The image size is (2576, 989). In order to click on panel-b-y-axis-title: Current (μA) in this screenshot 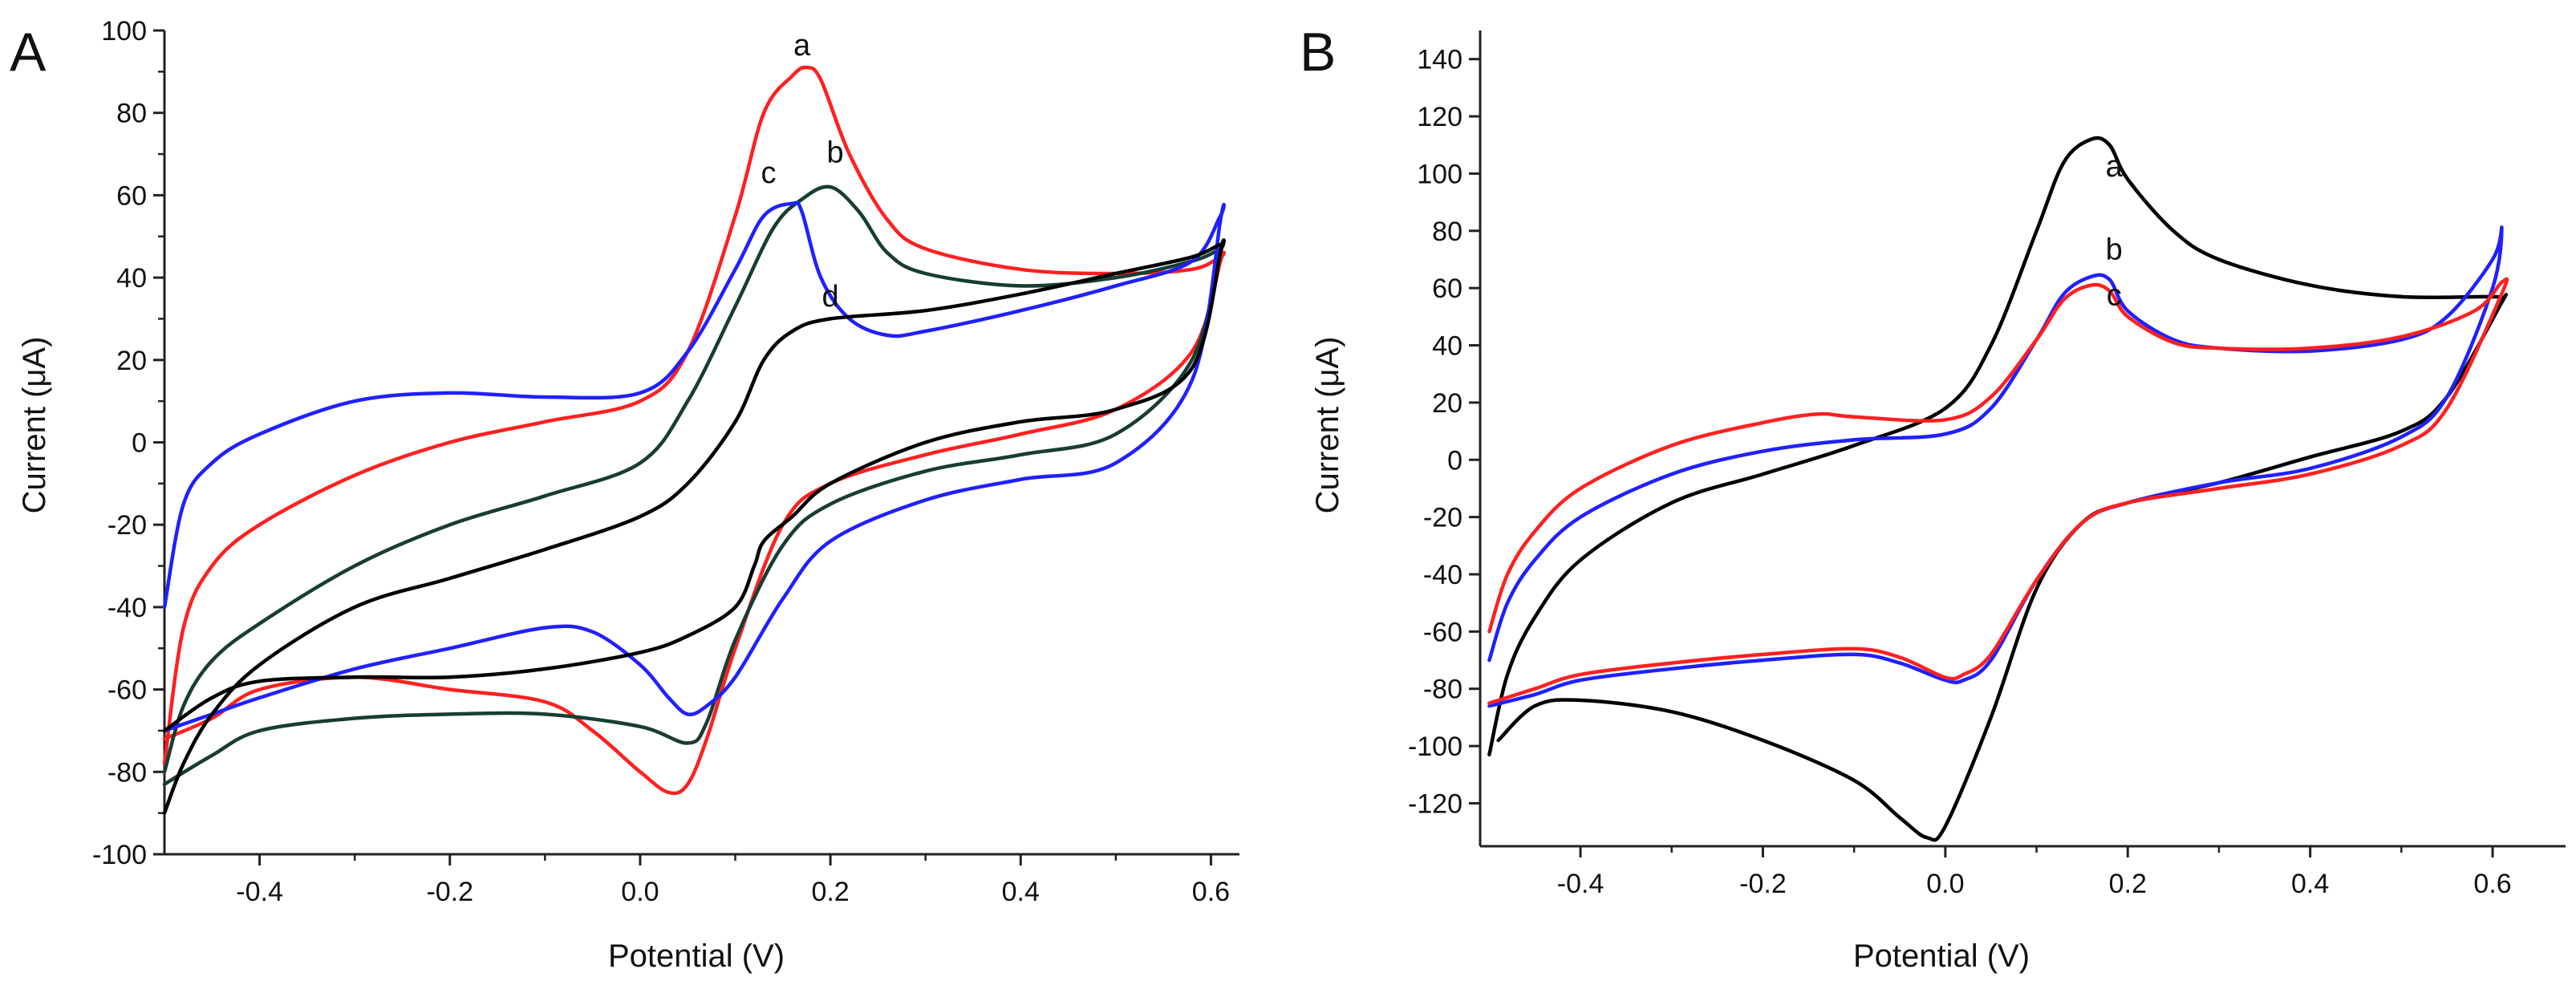, I will do `click(1327, 425)`.